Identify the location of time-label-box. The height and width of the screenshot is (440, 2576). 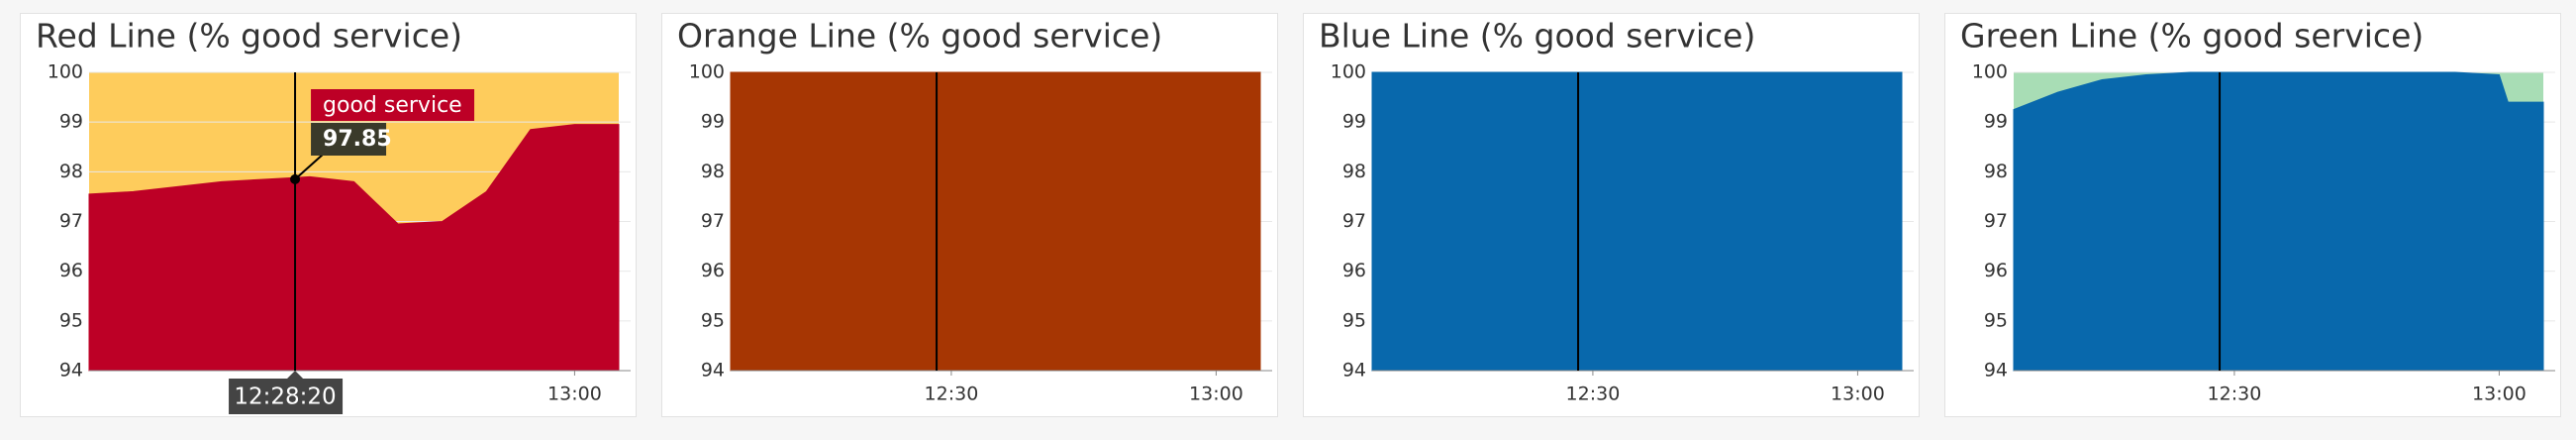
(286, 396).